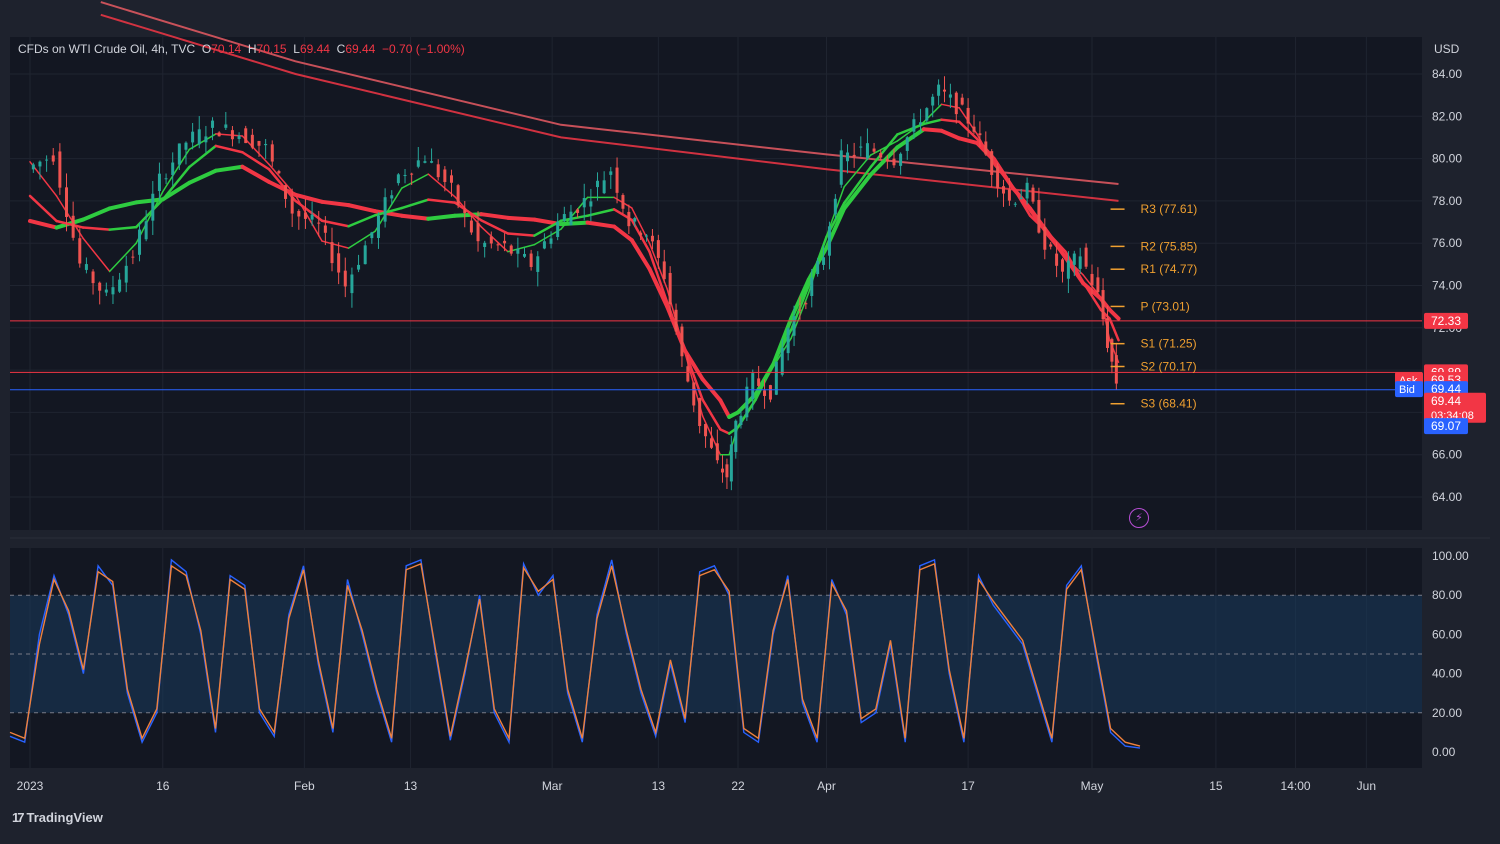 The height and width of the screenshot is (844, 1500). What do you see at coordinates (1447, 595) in the screenshot?
I see `osc-y-tick-label: 80.00` at bounding box center [1447, 595].